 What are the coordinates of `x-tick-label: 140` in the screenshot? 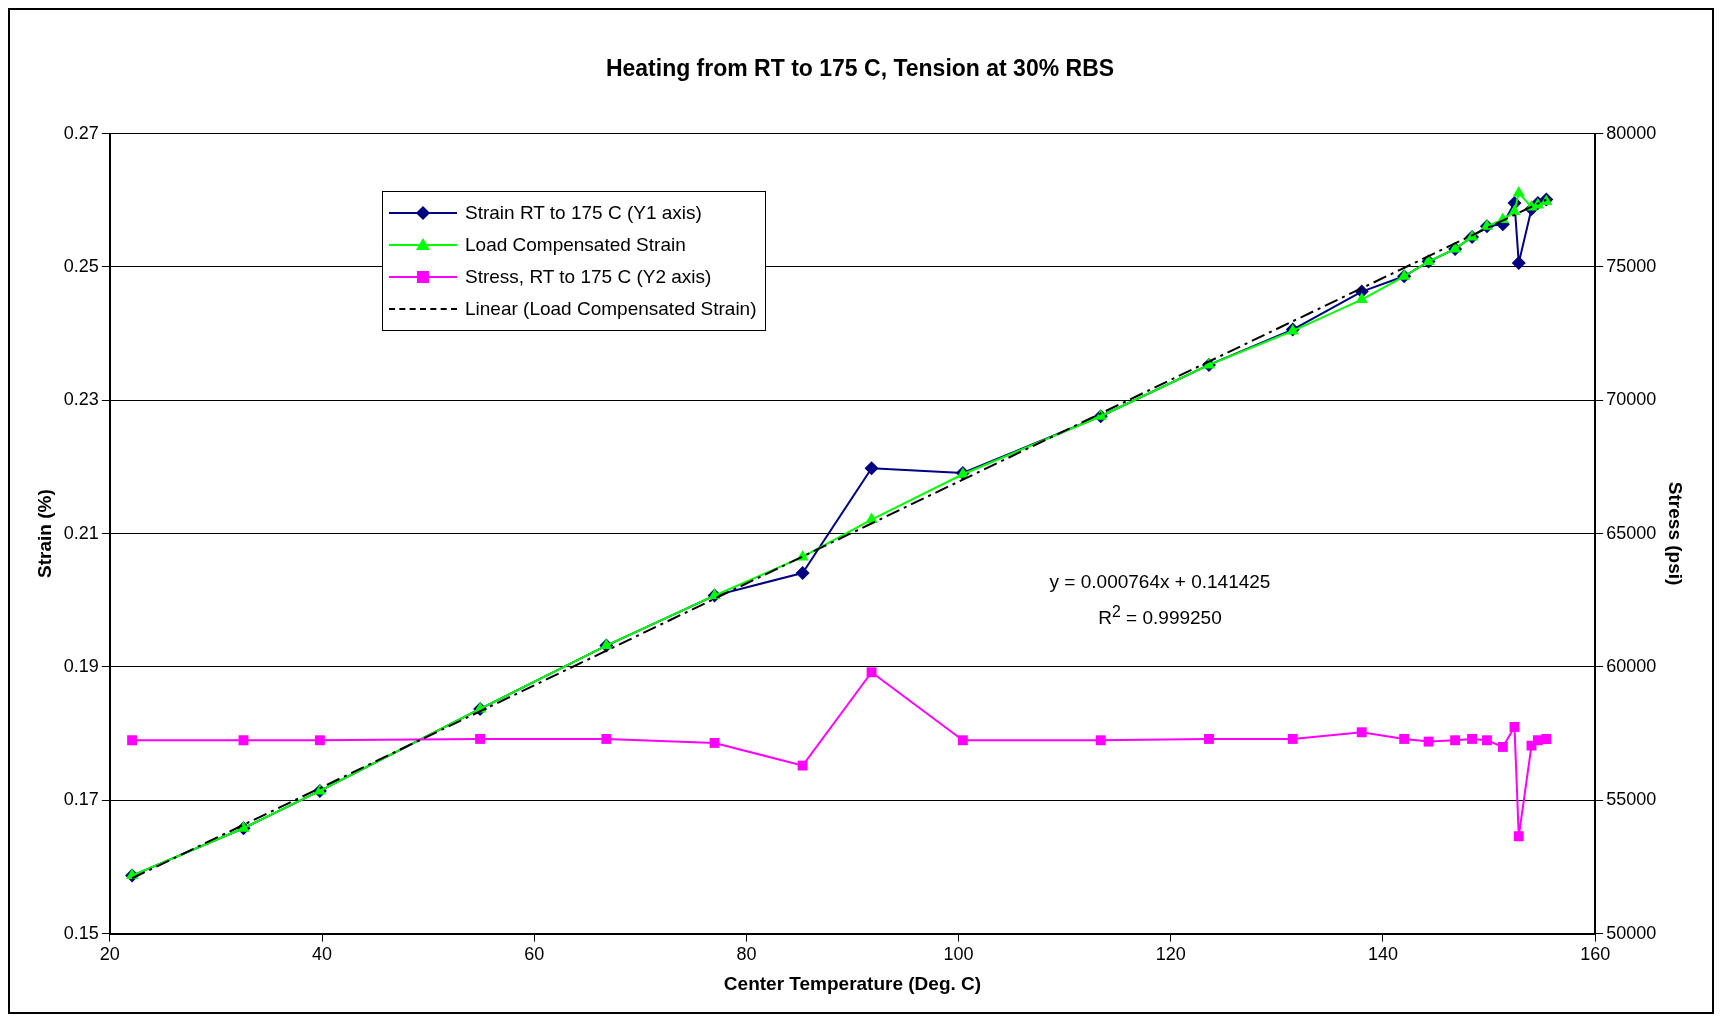 It's located at (1382, 954).